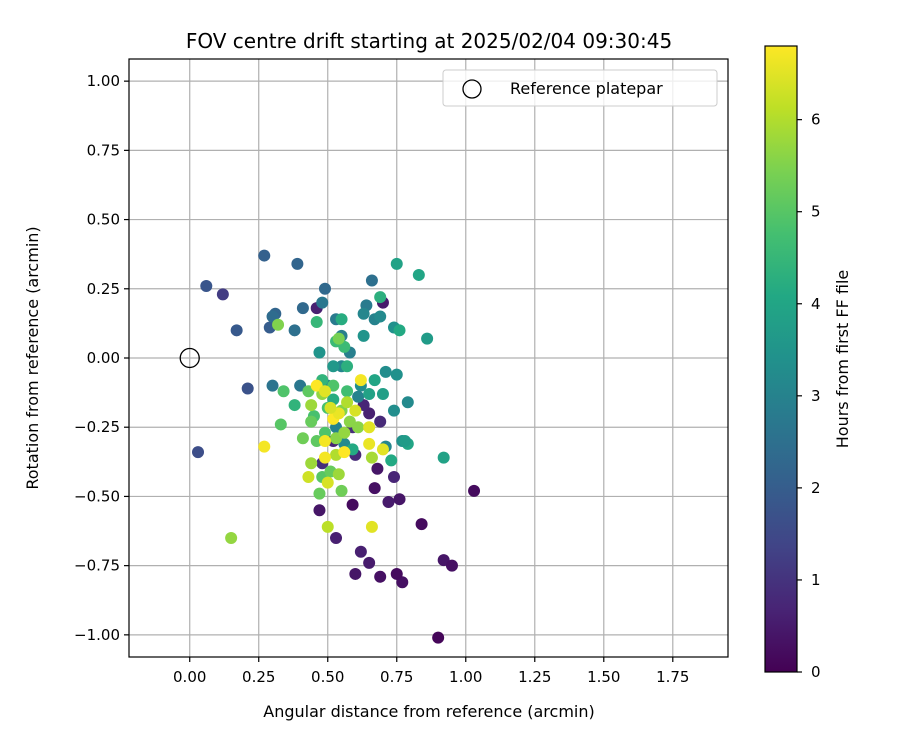  What do you see at coordinates (586, 88) in the screenshot?
I see `legend-entry-label: Reference platepar` at bounding box center [586, 88].